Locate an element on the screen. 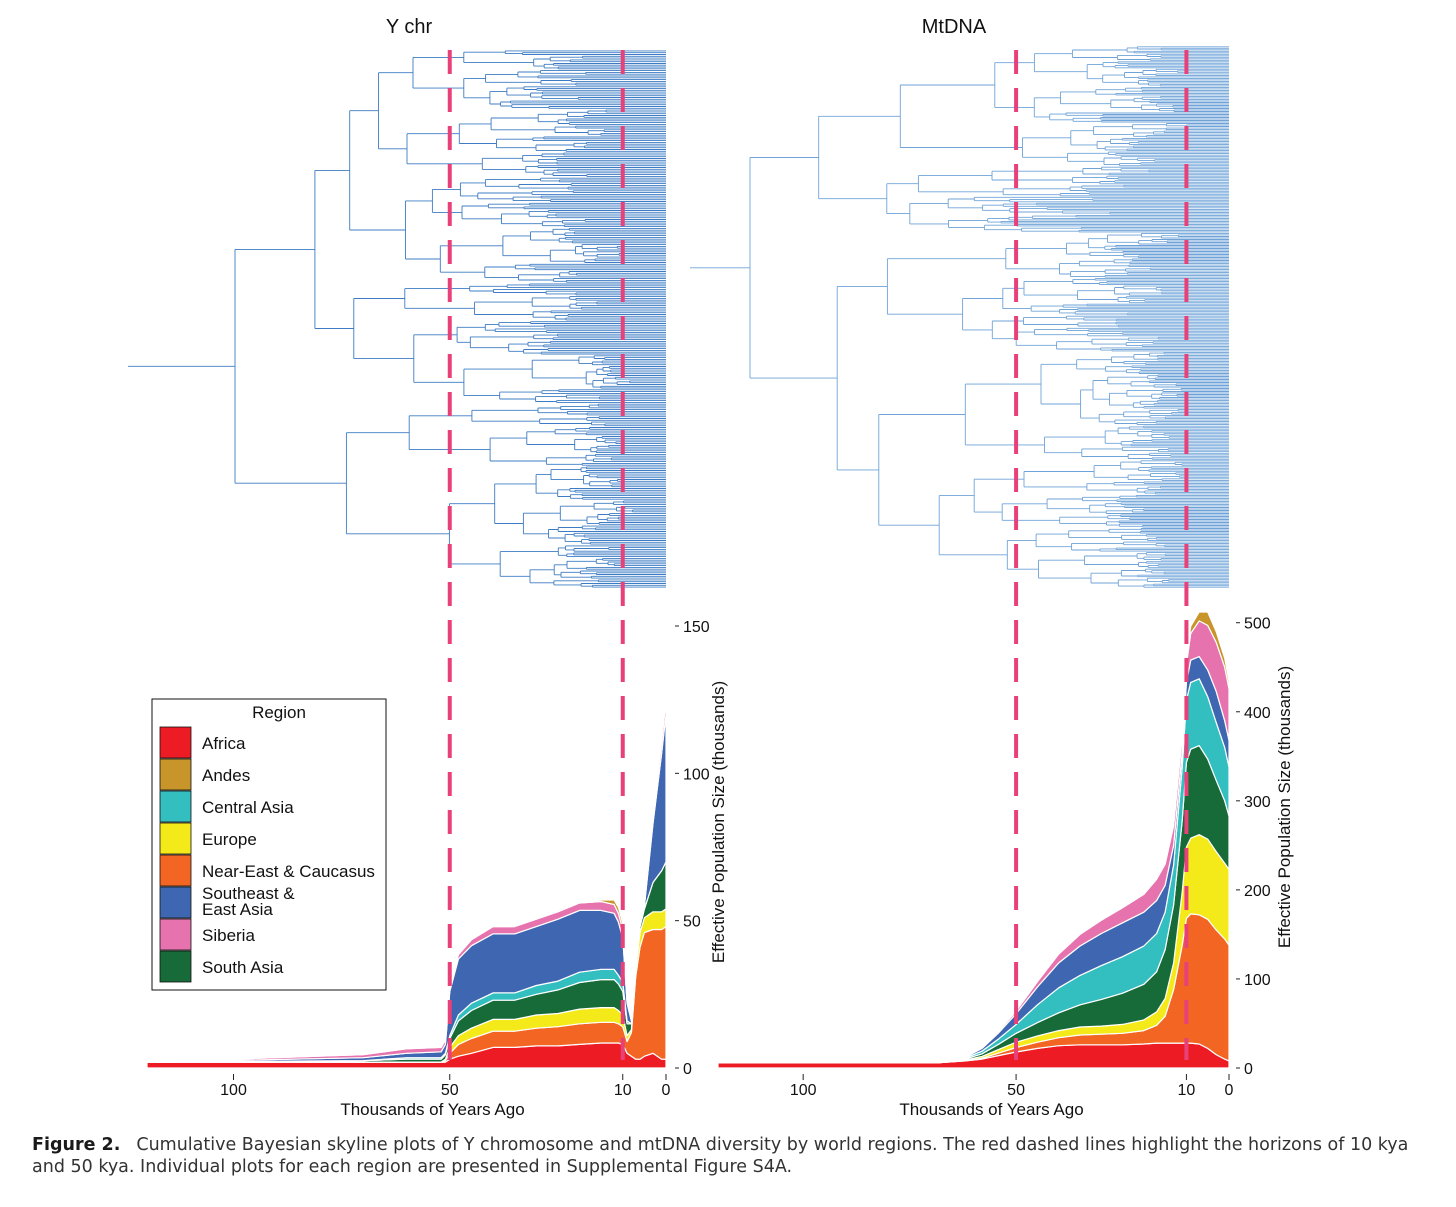 This screenshot has width=1456, height=1207. y-tick-label: 200 is located at coordinates (1257, 891).